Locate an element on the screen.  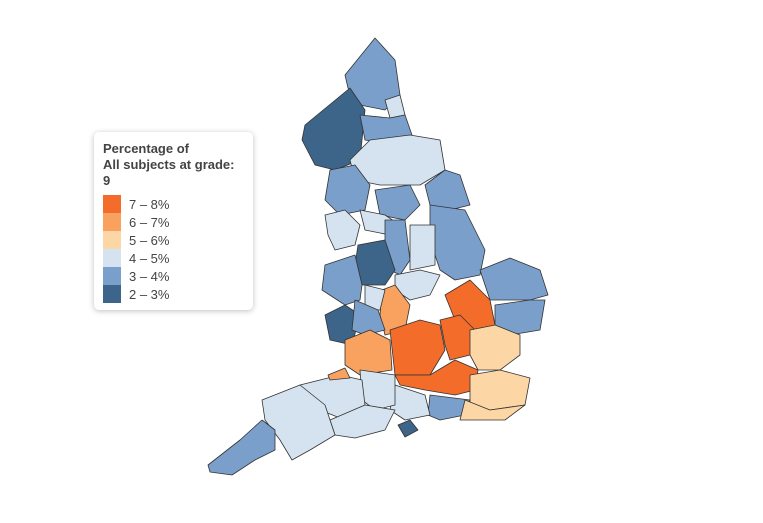
legend-item: 5 – 6% is located at coordinates (173, 240).